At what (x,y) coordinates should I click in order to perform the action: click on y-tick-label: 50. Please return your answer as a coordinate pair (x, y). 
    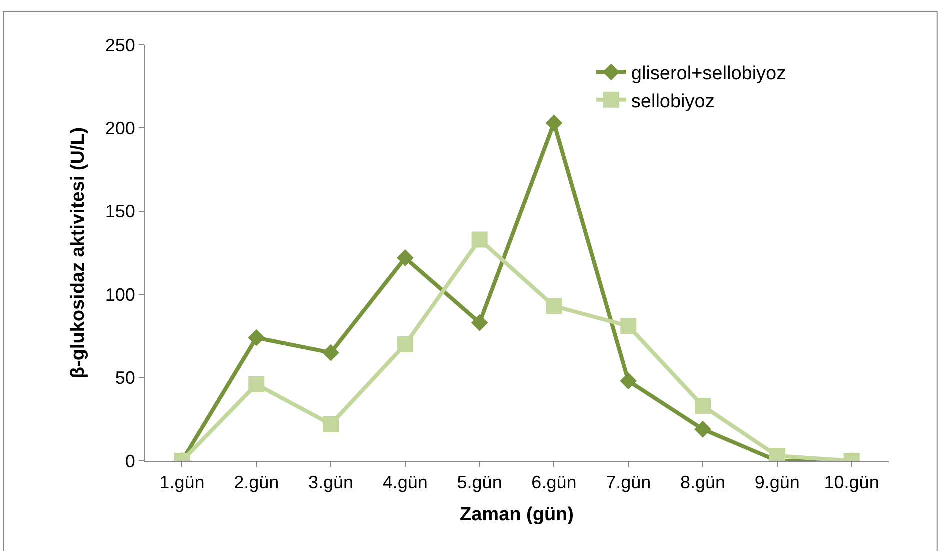
    Looking at the image, I should click on (125, 378).